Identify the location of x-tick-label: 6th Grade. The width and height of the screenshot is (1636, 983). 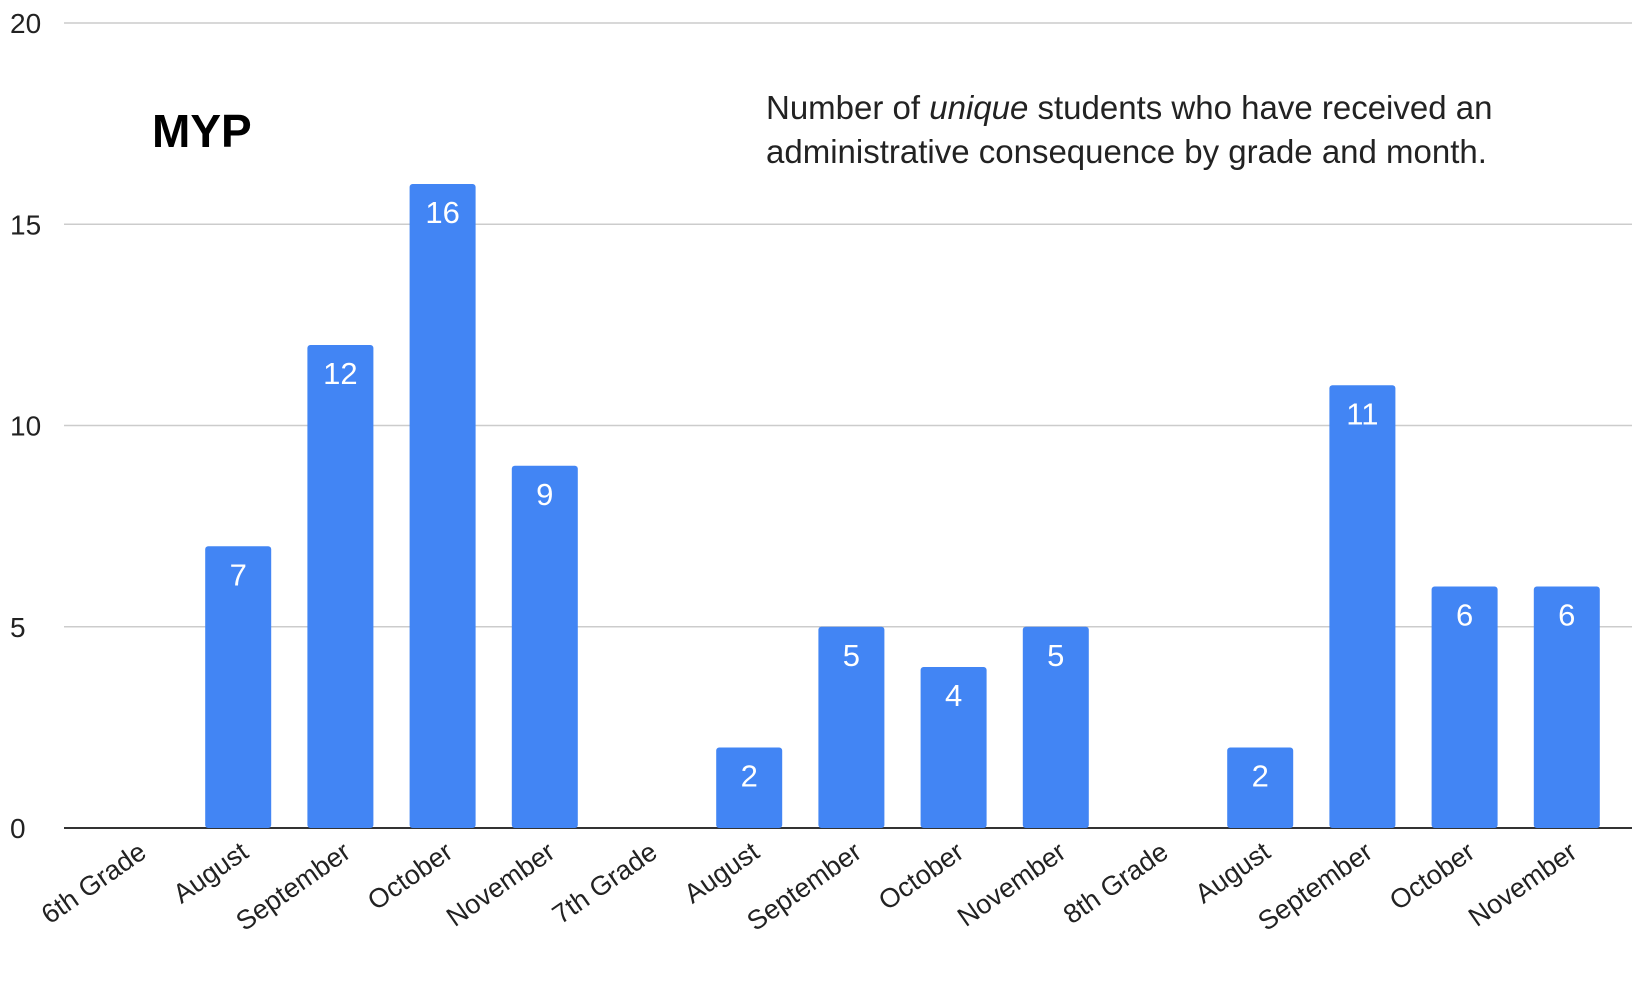
(94, 882).